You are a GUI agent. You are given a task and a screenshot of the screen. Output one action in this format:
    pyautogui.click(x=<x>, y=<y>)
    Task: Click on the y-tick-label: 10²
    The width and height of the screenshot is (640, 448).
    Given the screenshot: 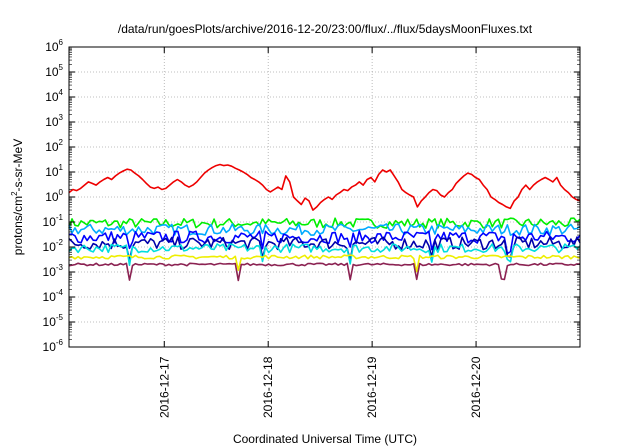 What is the action you would take?
    pyautogui.click(x=54, y=146)
    